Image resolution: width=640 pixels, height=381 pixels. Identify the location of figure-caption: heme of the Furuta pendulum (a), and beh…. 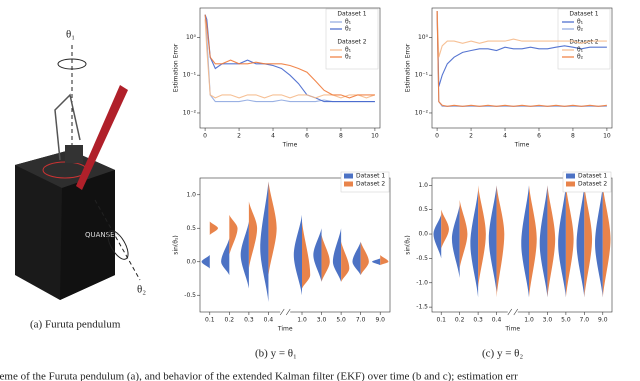
(259, 376).